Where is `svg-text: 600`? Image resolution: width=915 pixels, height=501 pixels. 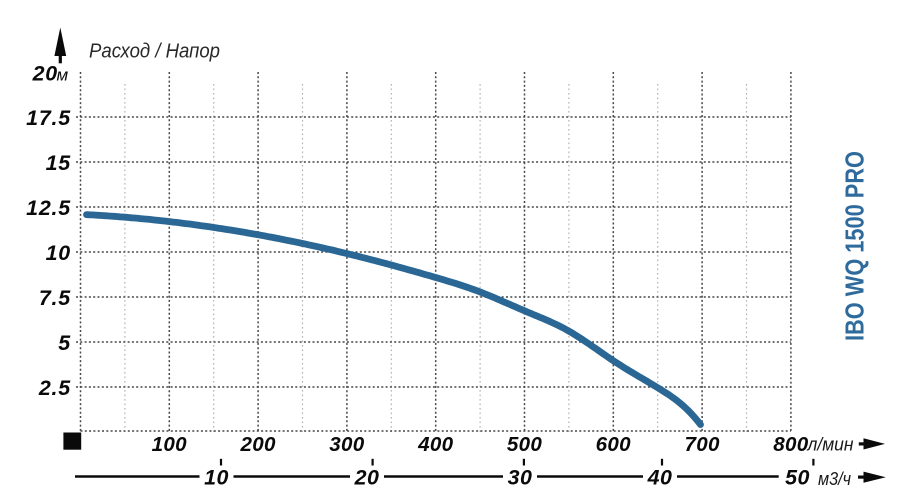
svg-text: 600 is located at coordinates (614, 444).